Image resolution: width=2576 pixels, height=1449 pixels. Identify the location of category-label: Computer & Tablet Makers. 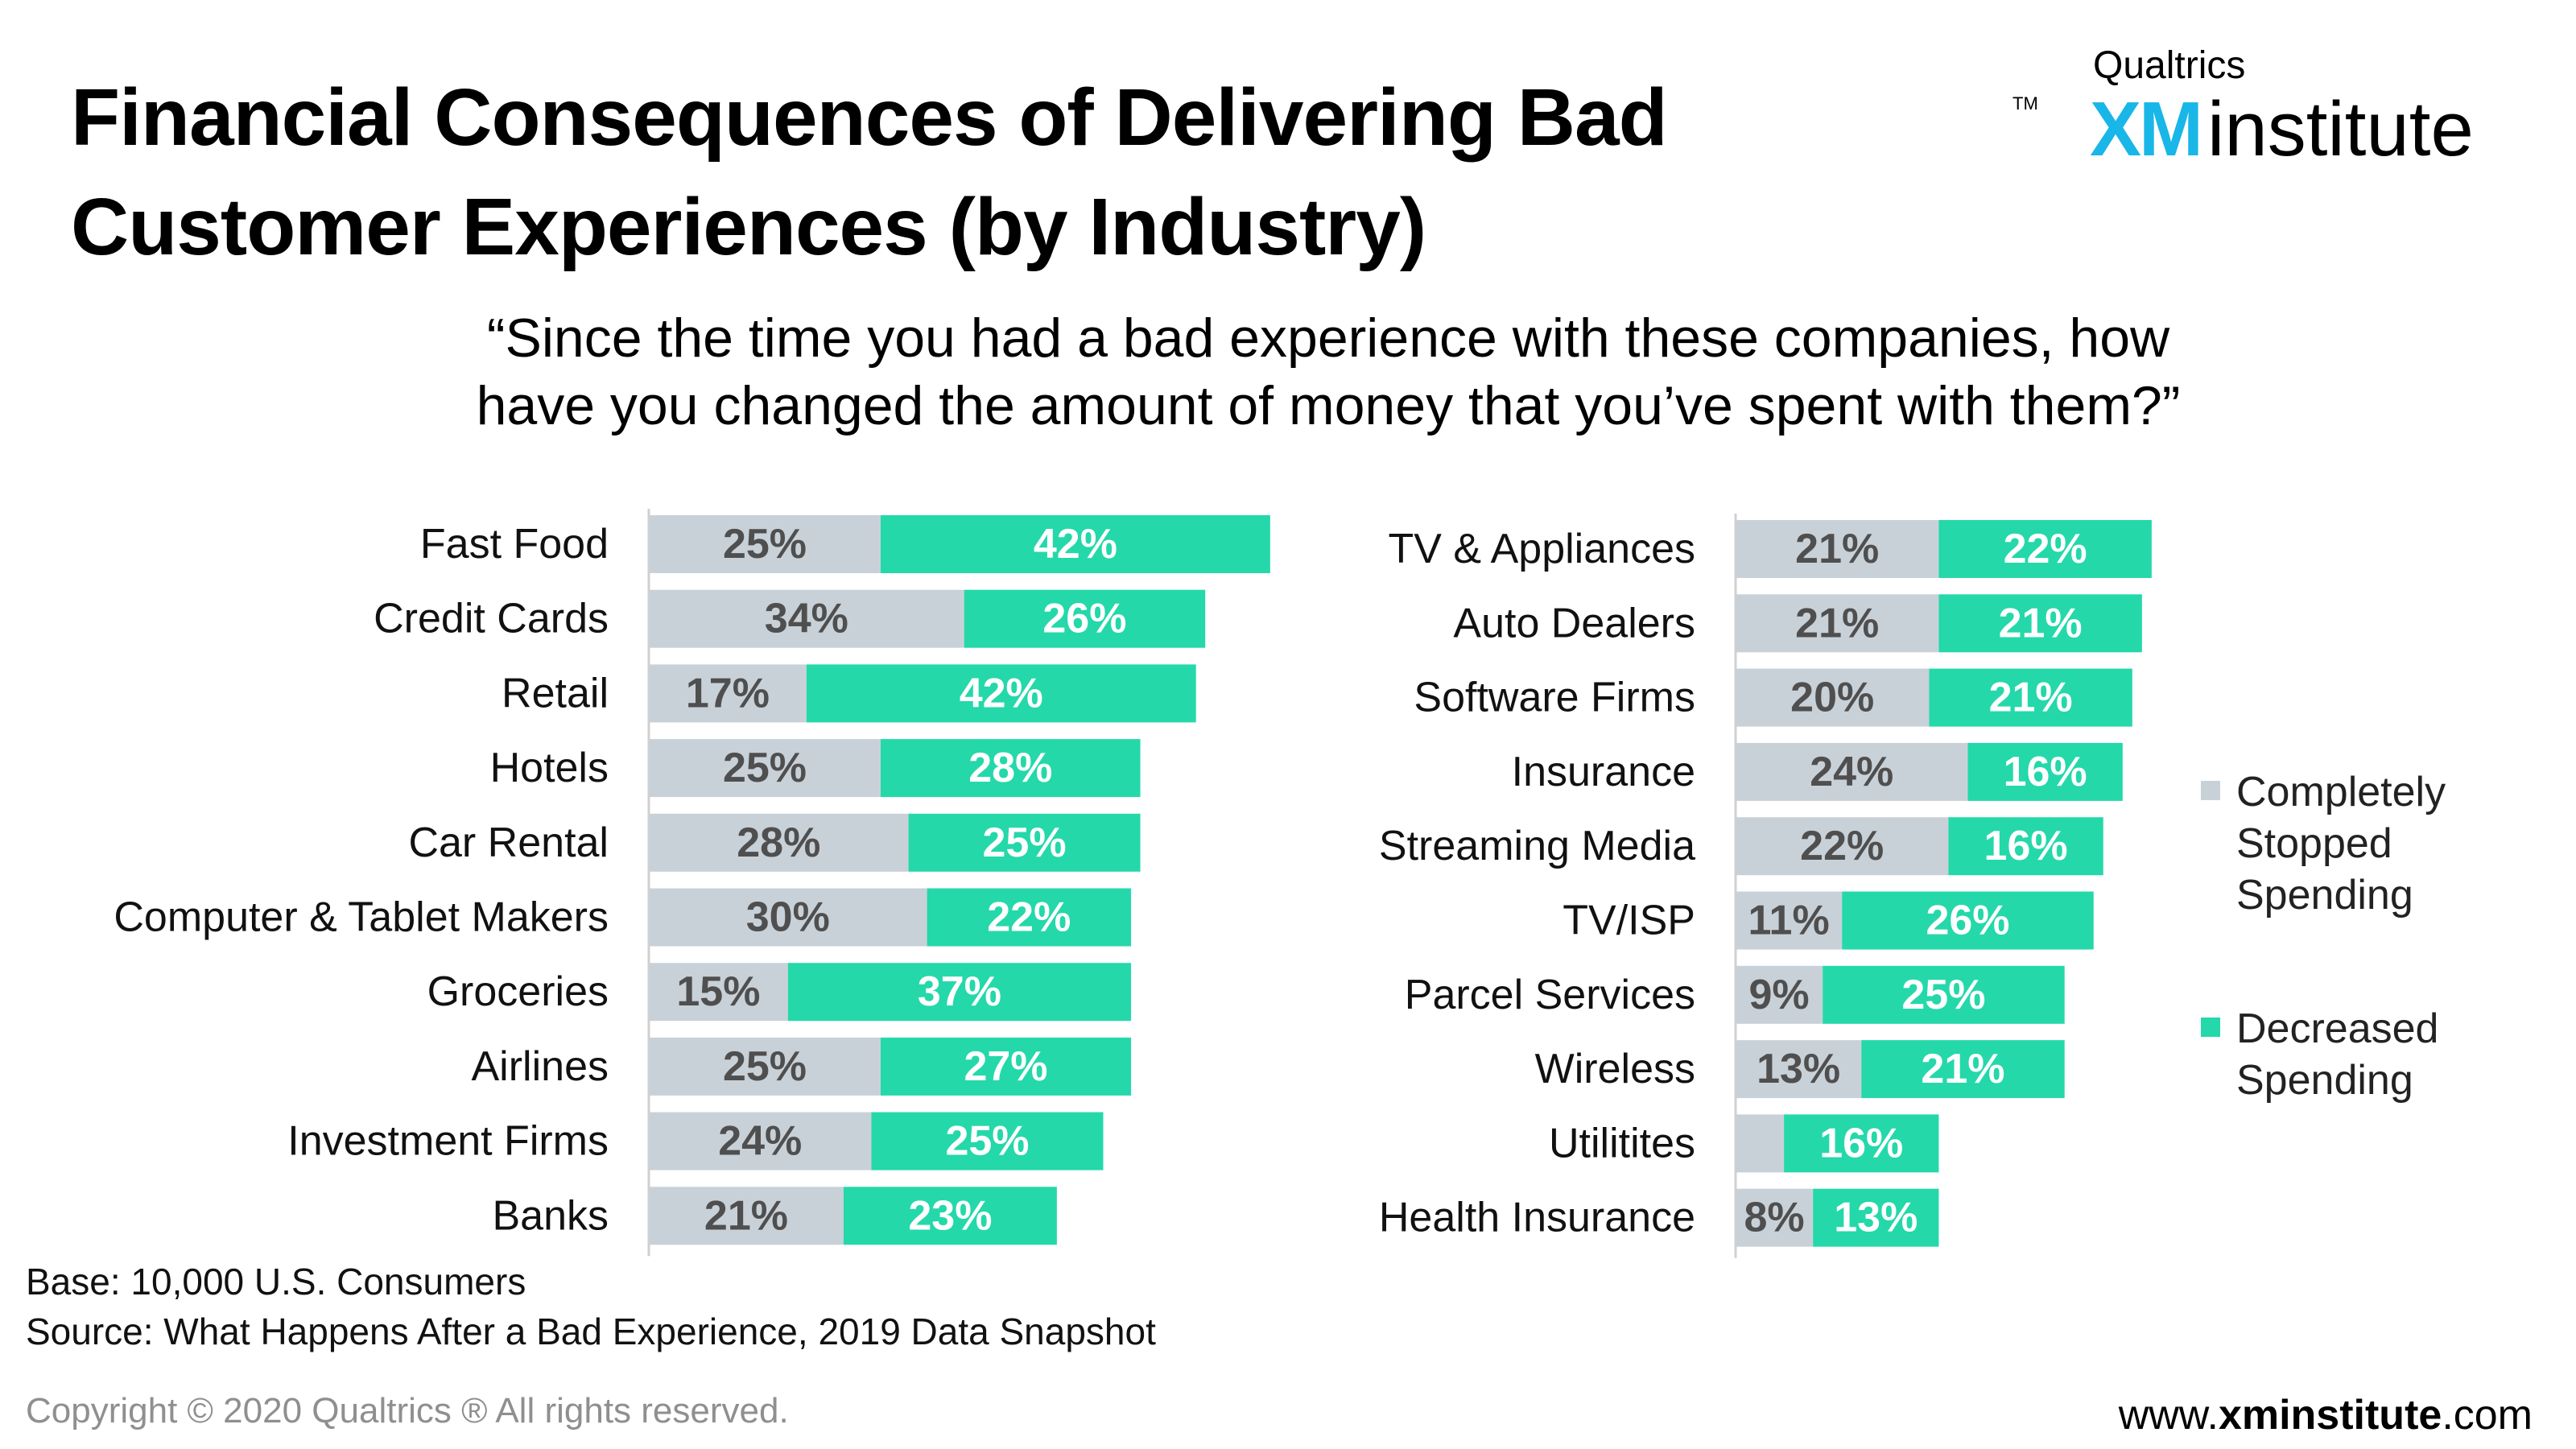
(361, 917).